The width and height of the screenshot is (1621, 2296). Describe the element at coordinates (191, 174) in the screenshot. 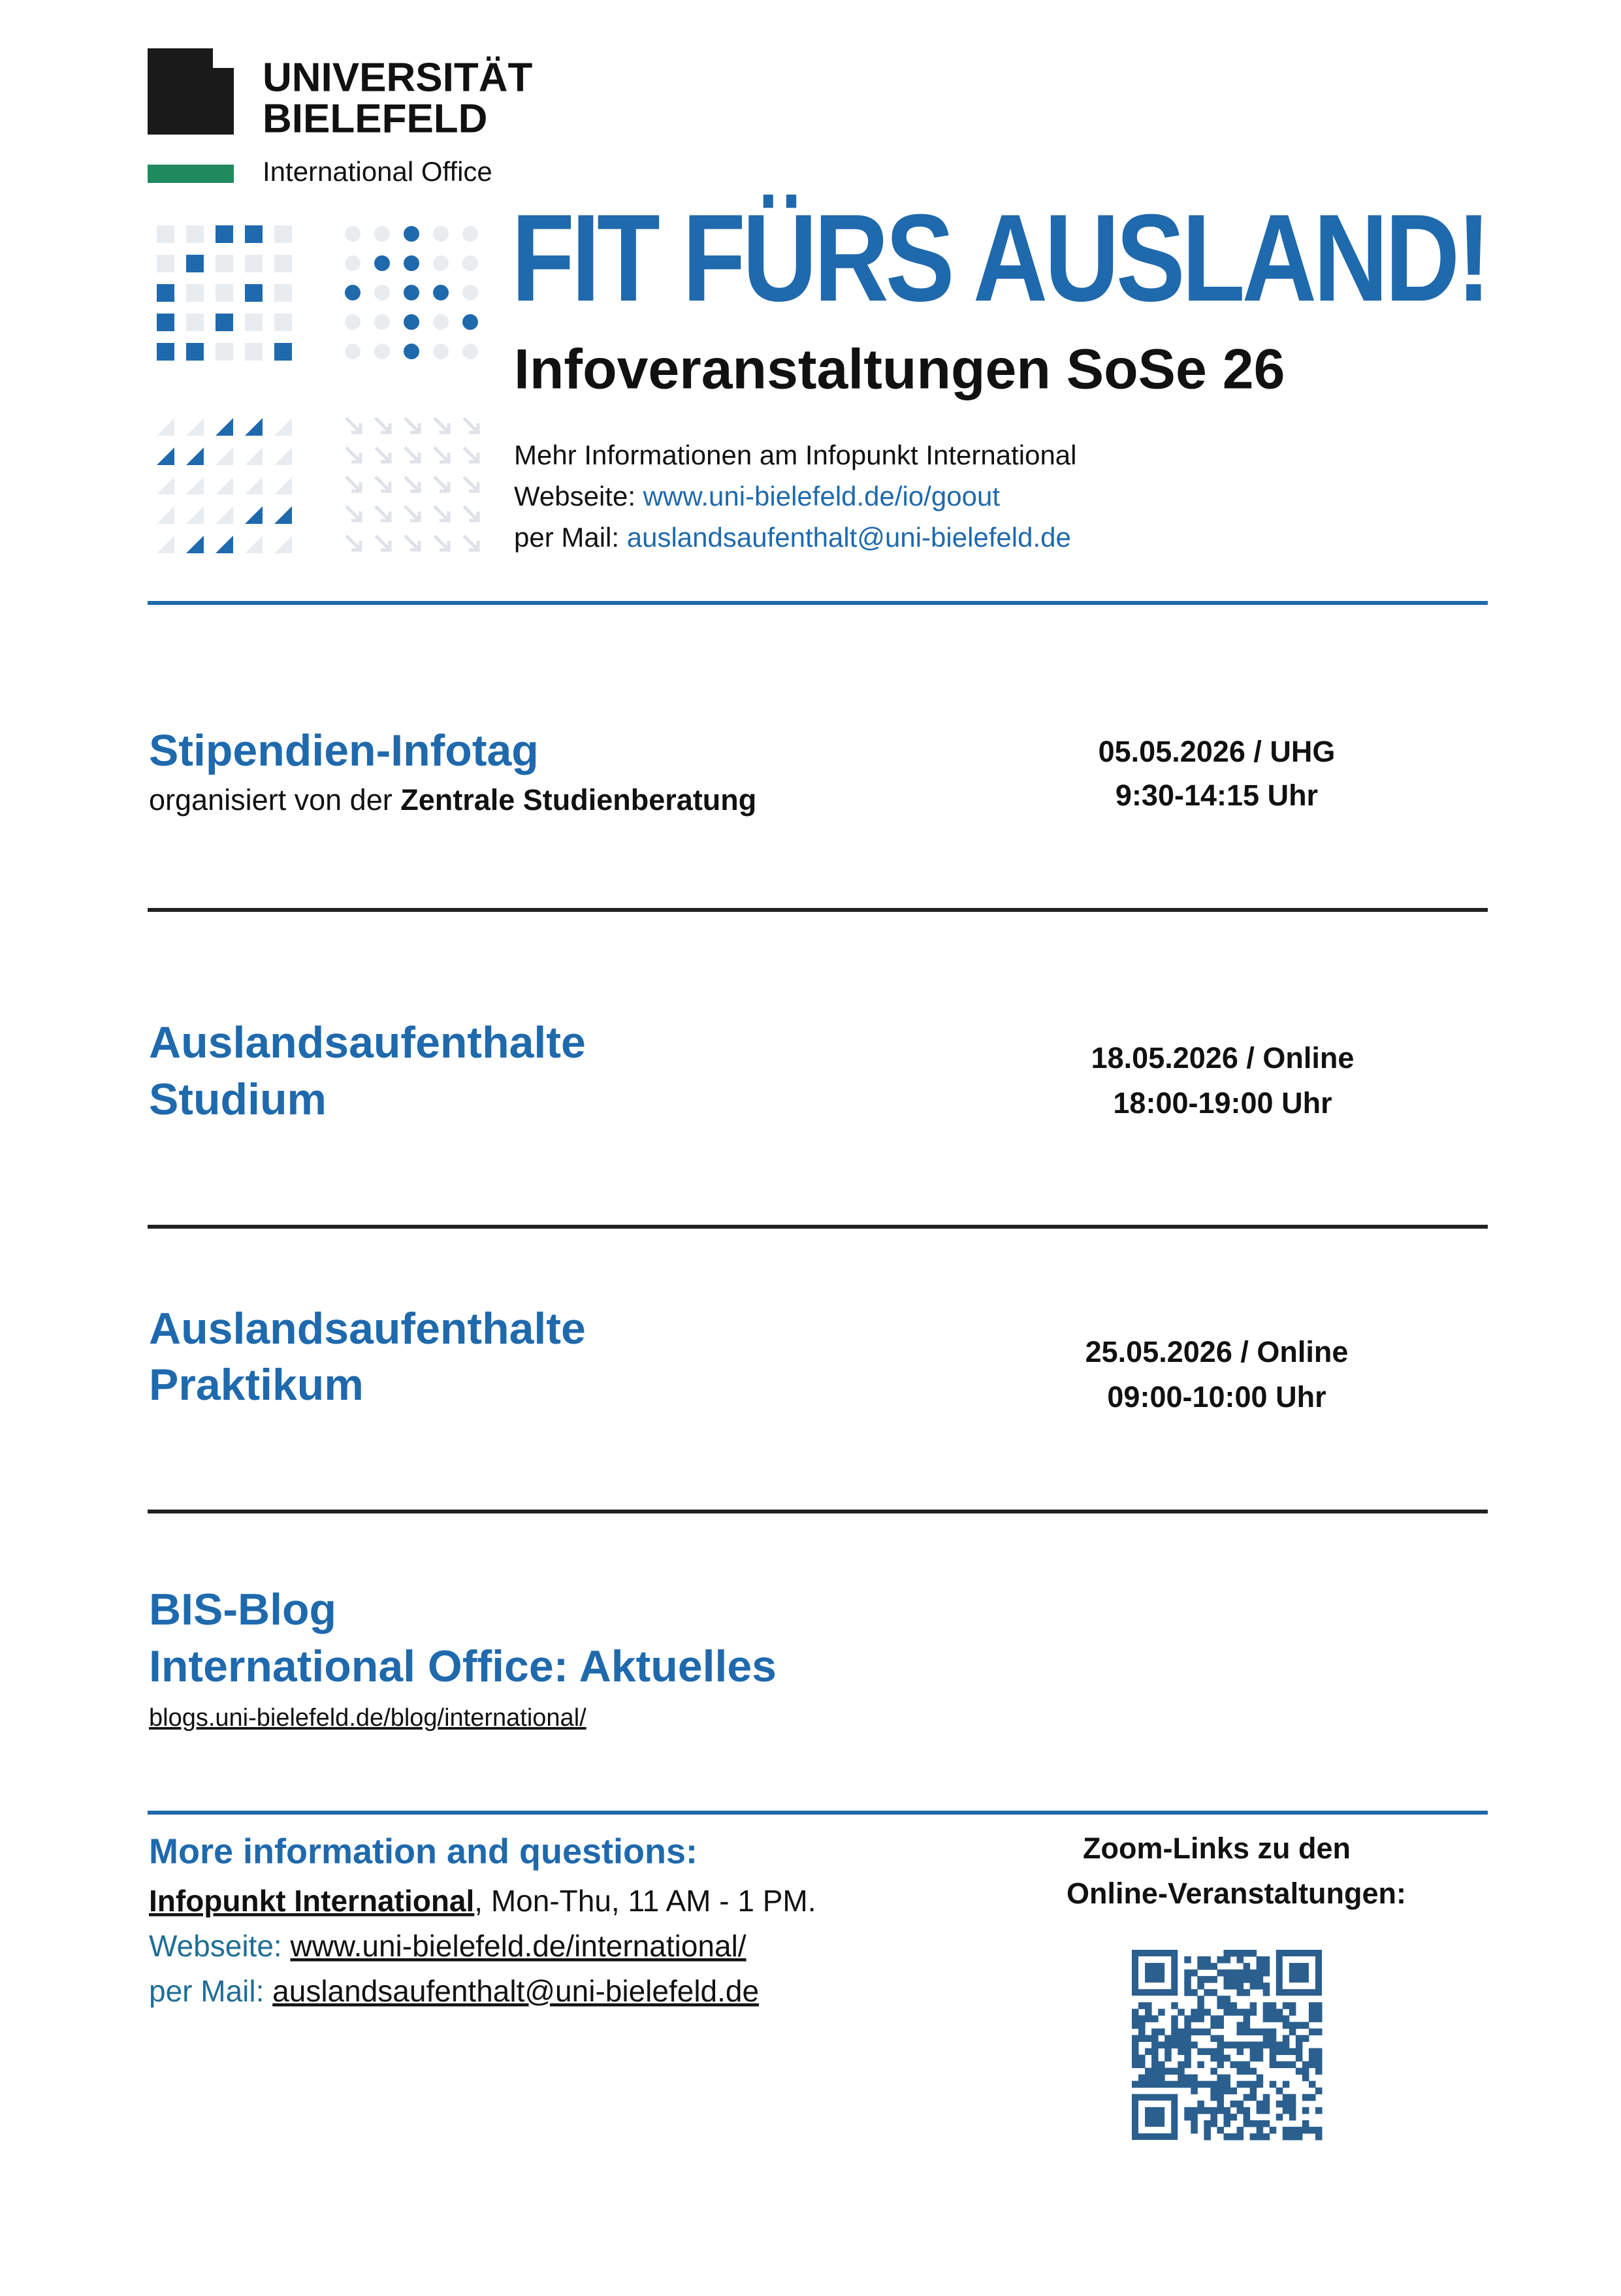

I see `logo-bar` at that location.